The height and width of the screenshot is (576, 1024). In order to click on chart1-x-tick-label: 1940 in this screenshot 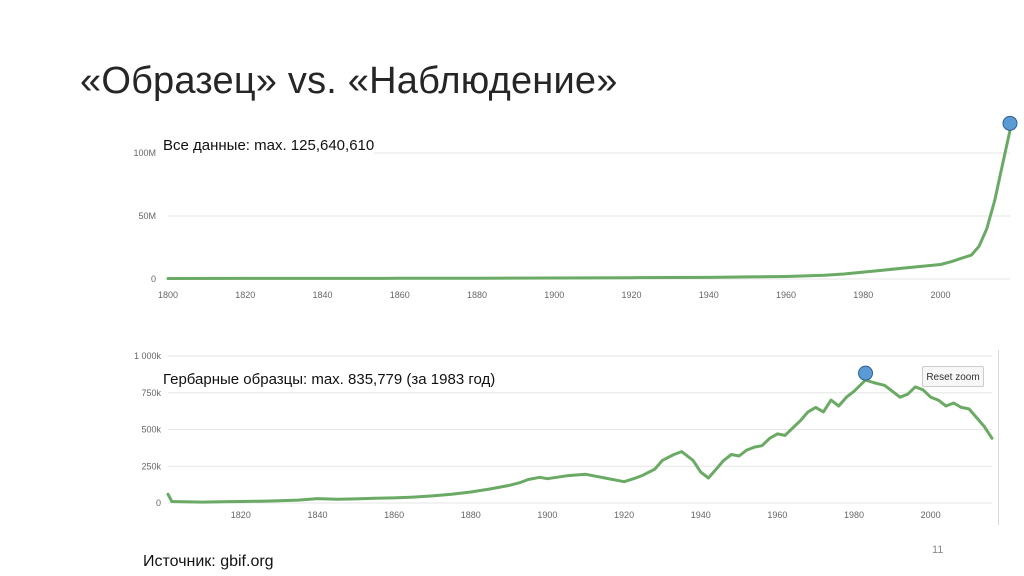, I will do `click(709, 295)`.